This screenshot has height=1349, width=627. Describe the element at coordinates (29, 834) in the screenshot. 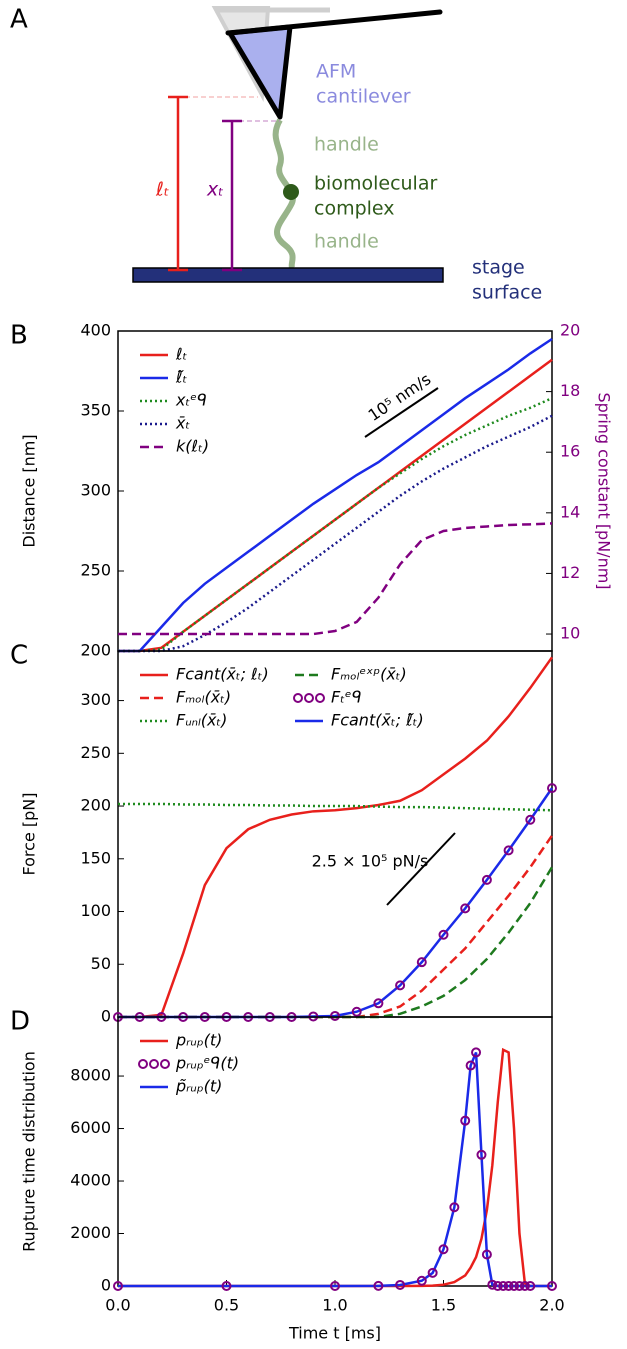

I see `y-axis-label: Force [pN]` at that location.